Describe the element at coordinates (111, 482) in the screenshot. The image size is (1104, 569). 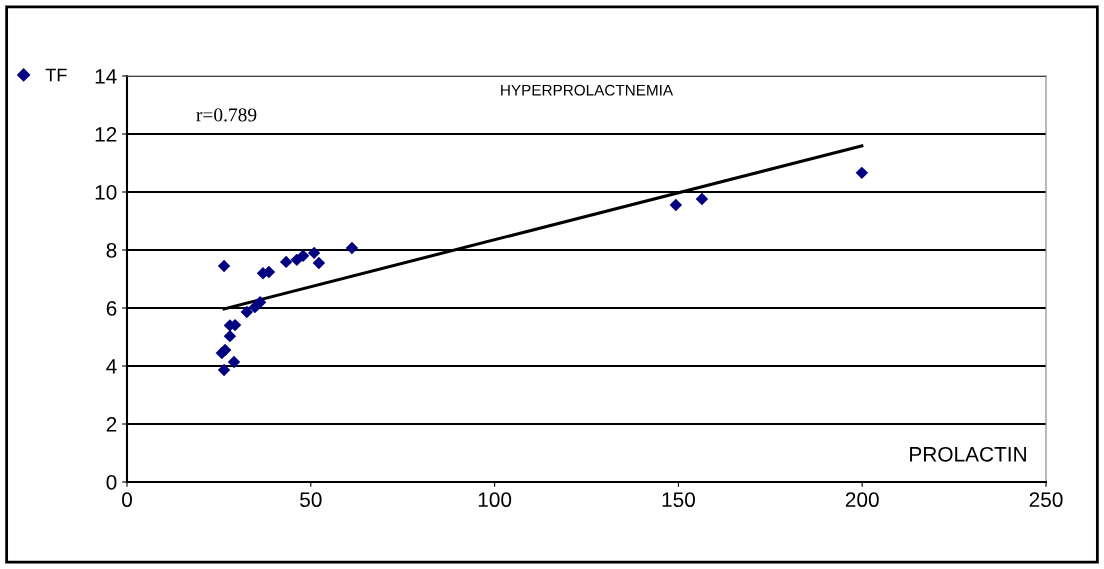
I see `y-tick-label: 0` at that location.